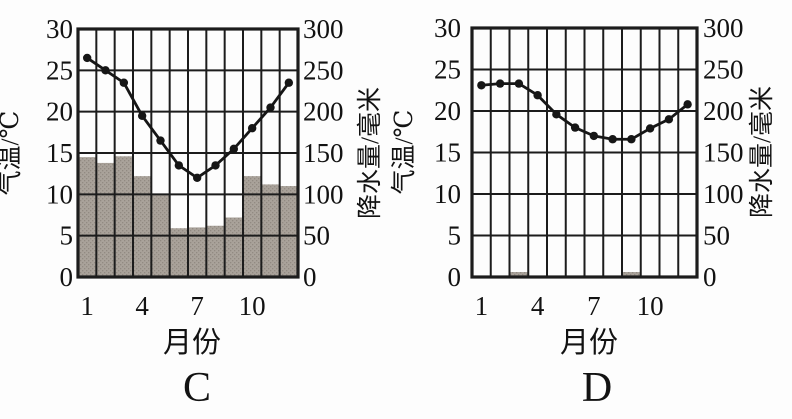 The image size is (792, 419). I want to click on panel-label: D, so click(597, 388).